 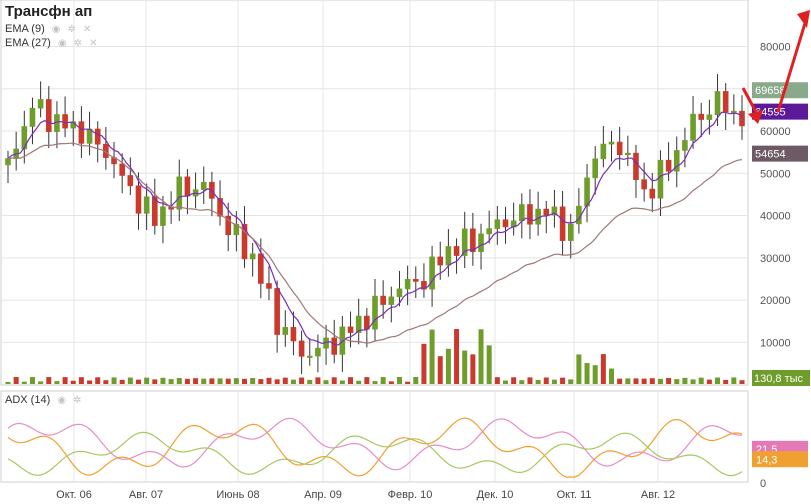 I want to click on price-tag-text: 69658, so click(x=770, y=91).